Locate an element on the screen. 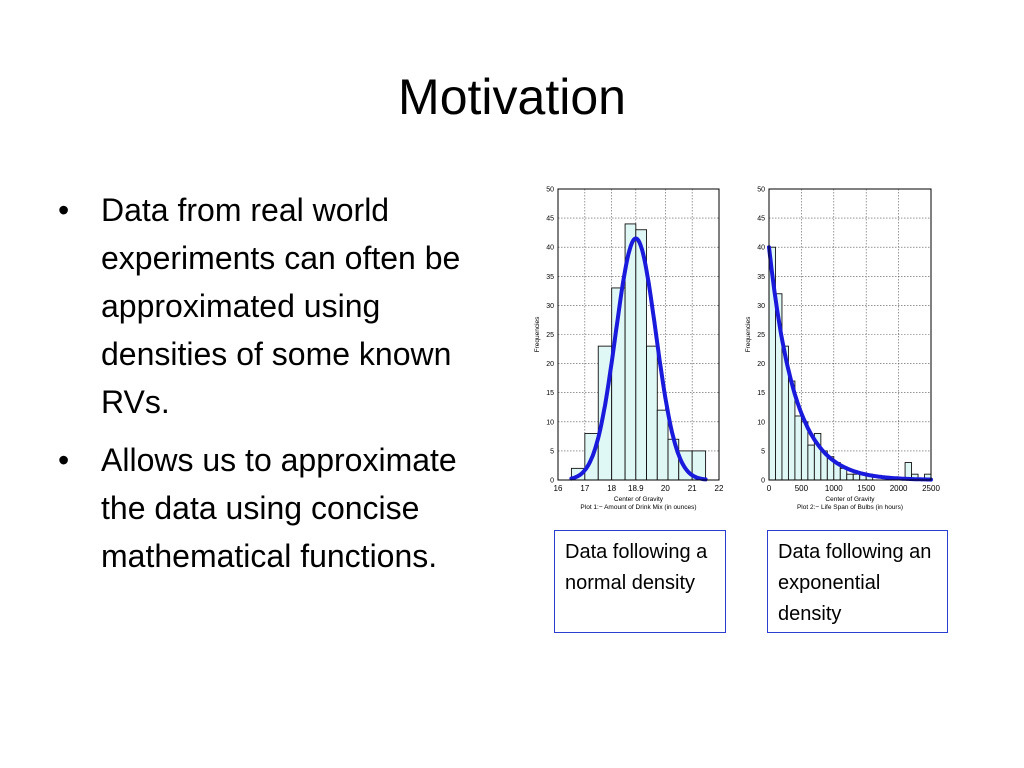 This screenshot has width=1024, height=768. normal-density-caption: Data following a normal density is located at coordinates (640, 581).